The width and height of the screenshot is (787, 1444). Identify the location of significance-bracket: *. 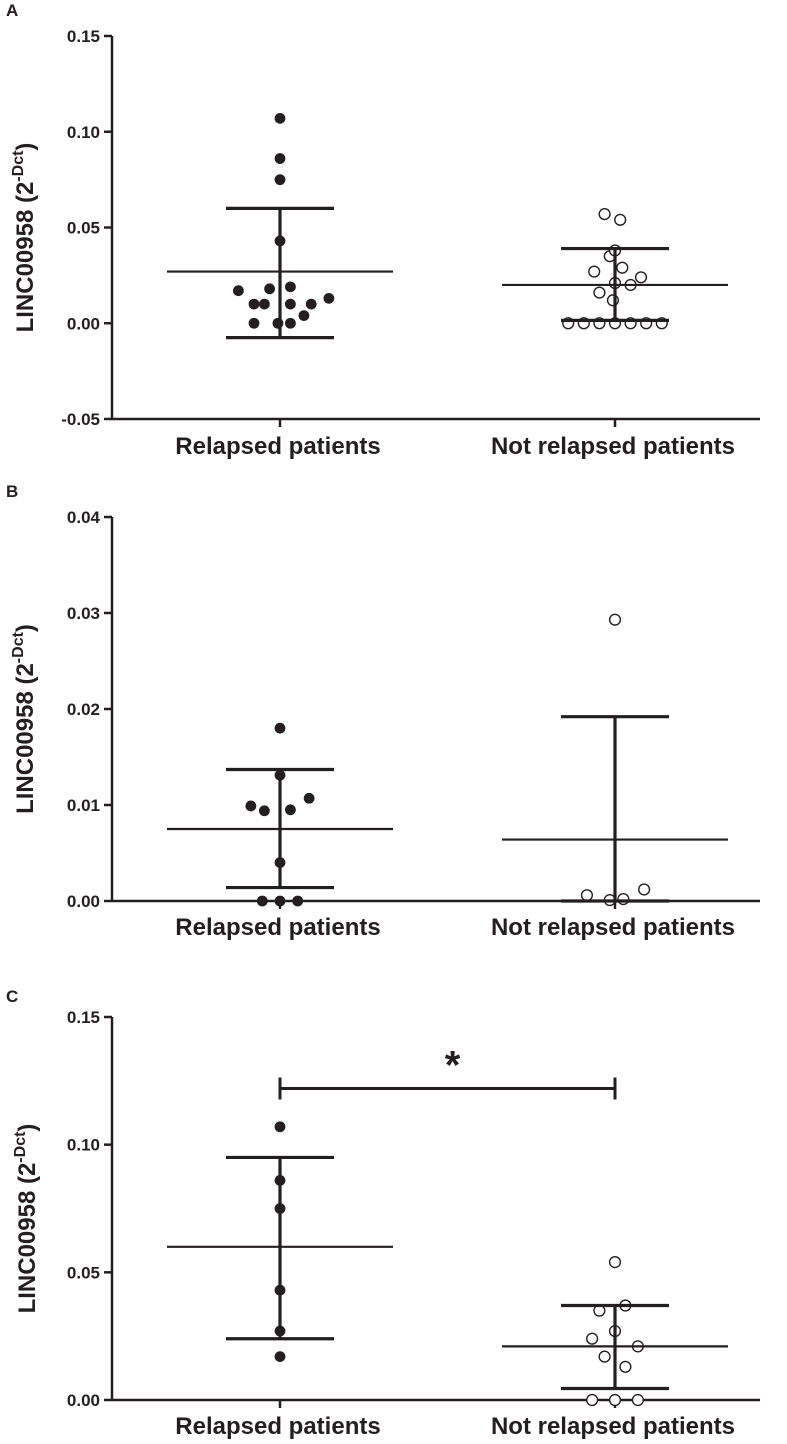
(447, 1071).